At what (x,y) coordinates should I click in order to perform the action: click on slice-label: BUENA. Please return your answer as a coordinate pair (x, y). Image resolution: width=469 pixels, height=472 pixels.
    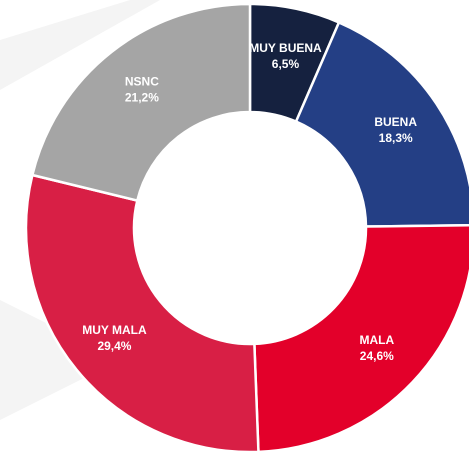
    Looking at the image, I should click on (395, 122).